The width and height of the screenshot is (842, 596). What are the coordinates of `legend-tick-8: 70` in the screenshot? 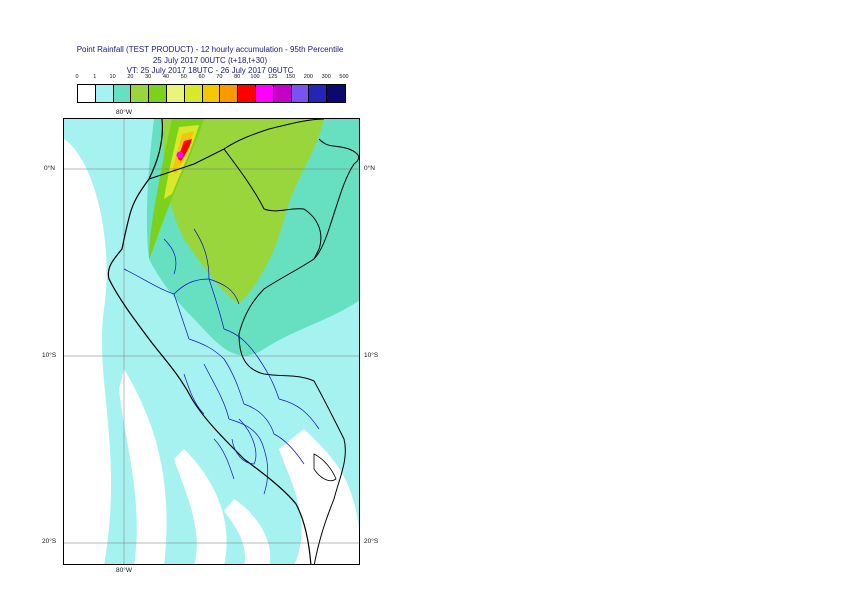 It's located at (219, 77).